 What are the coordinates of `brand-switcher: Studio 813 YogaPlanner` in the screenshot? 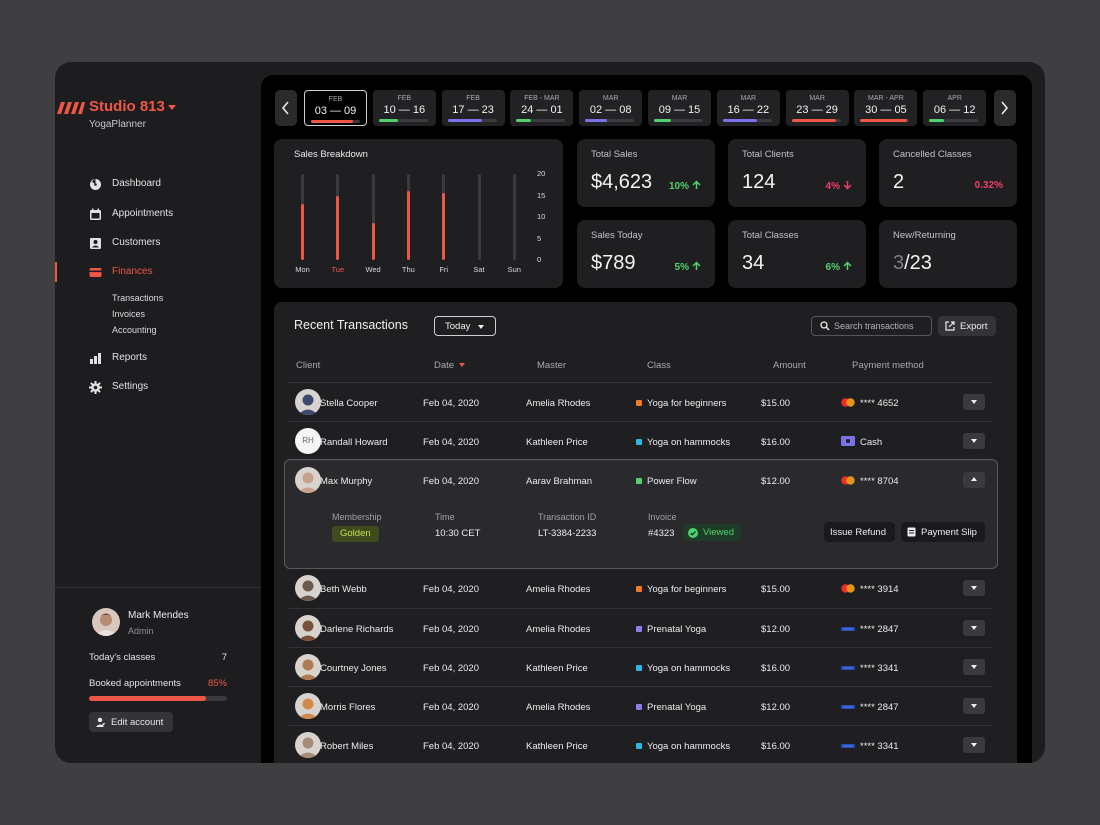 It's located at (158, 118).